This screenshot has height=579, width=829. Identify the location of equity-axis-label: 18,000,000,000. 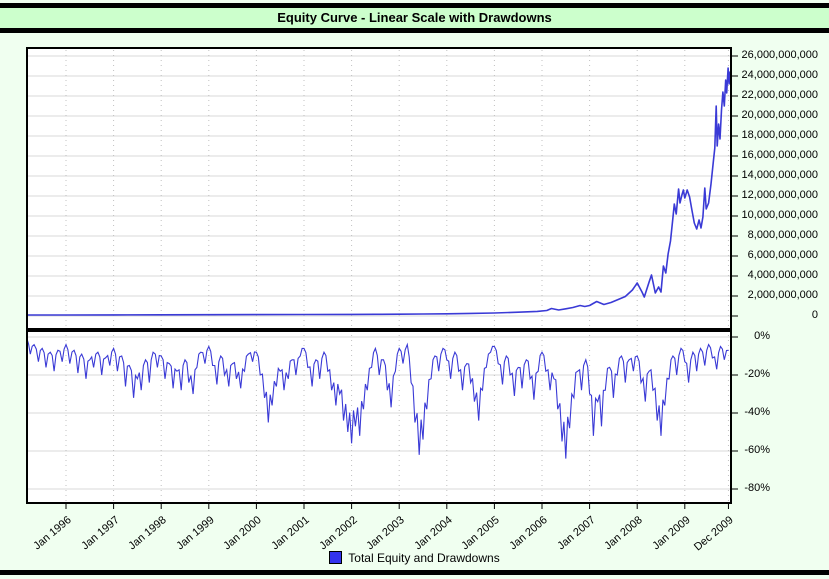
(779, 135).